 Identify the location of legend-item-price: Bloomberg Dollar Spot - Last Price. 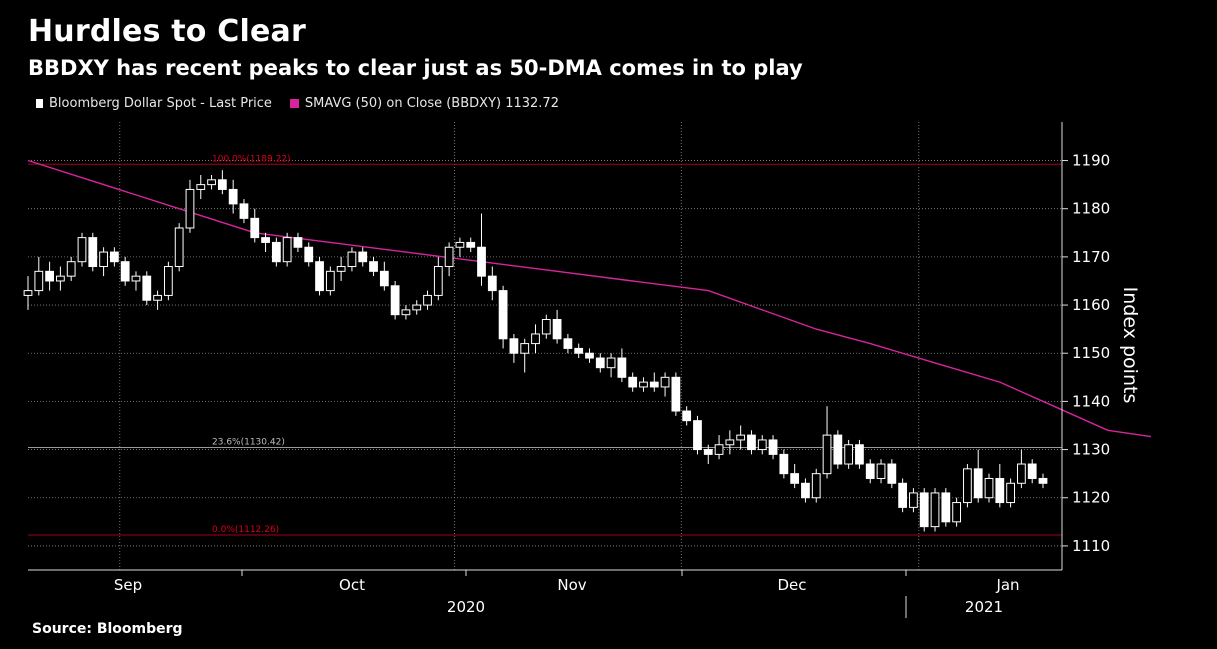
(154, 103).